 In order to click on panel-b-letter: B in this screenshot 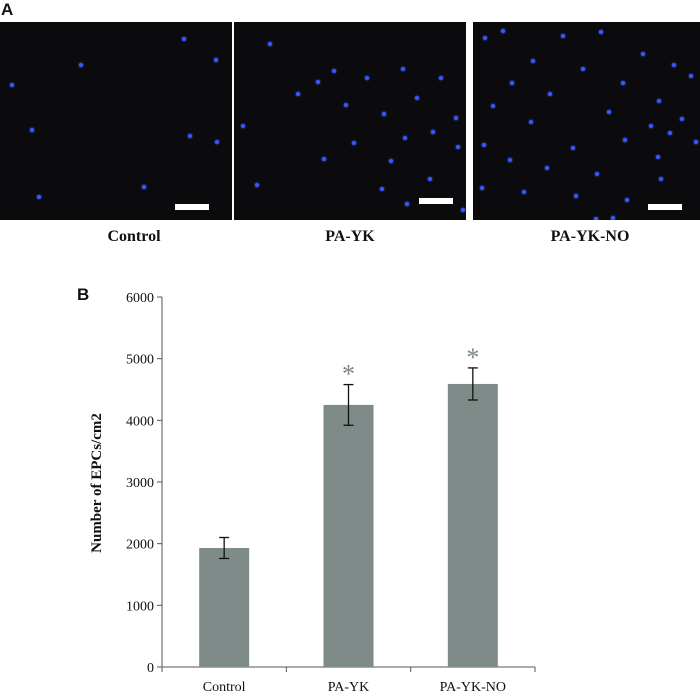, I will do `click(83, 294)`.